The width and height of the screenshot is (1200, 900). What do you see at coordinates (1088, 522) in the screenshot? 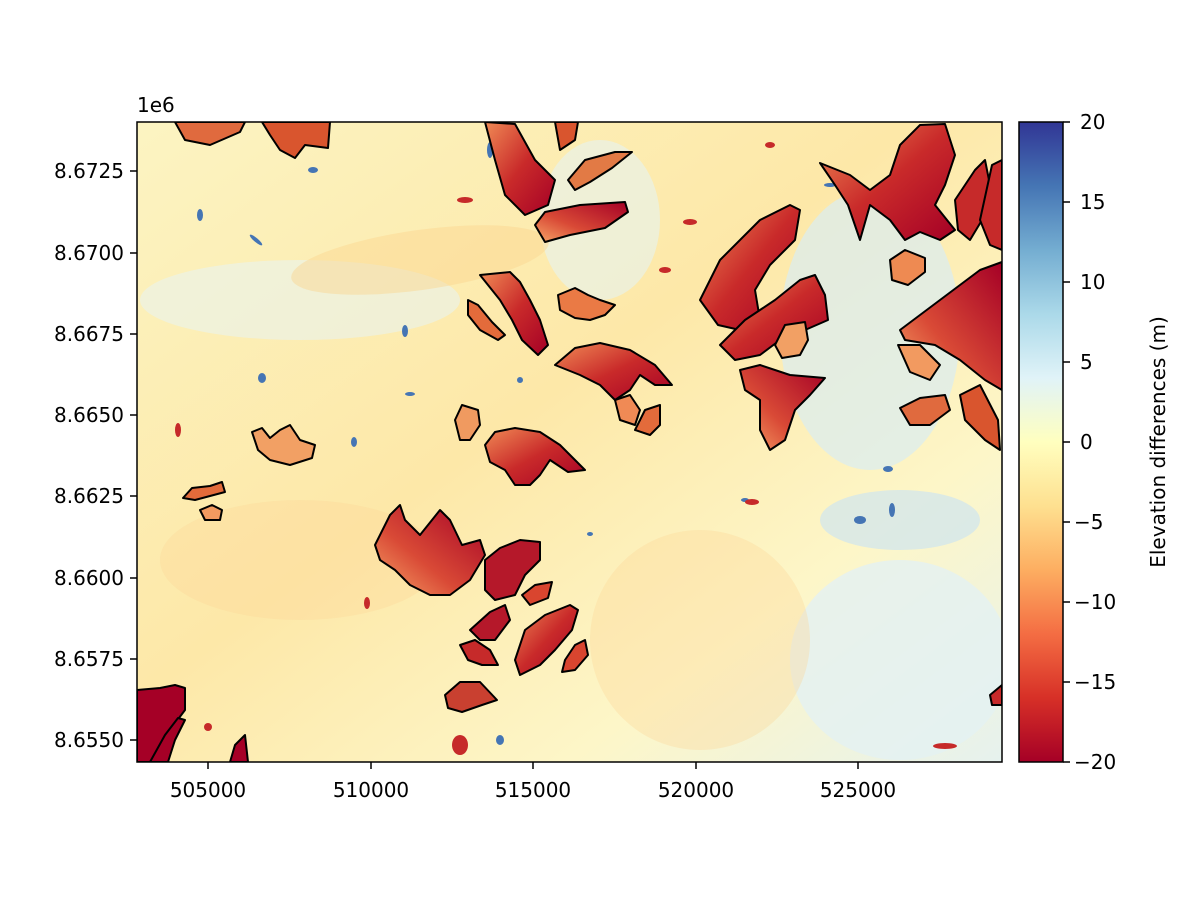
I see `colorbar-tick-label: −5` at bounding box center [1088, 522].